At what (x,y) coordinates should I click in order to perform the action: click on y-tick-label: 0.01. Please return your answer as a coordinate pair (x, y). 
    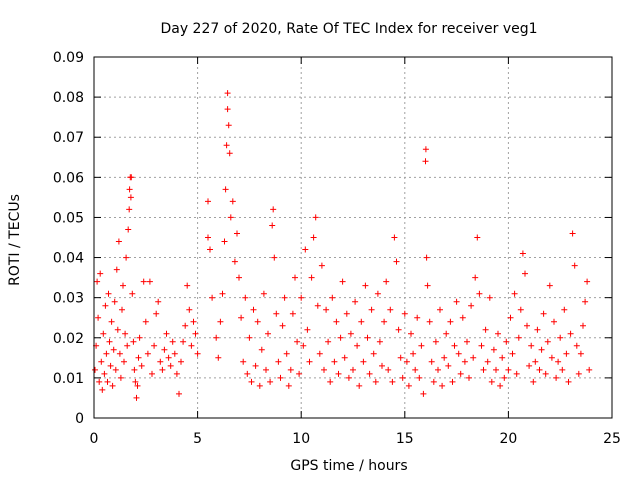
    Looking at the image, I should click on (68, 379).